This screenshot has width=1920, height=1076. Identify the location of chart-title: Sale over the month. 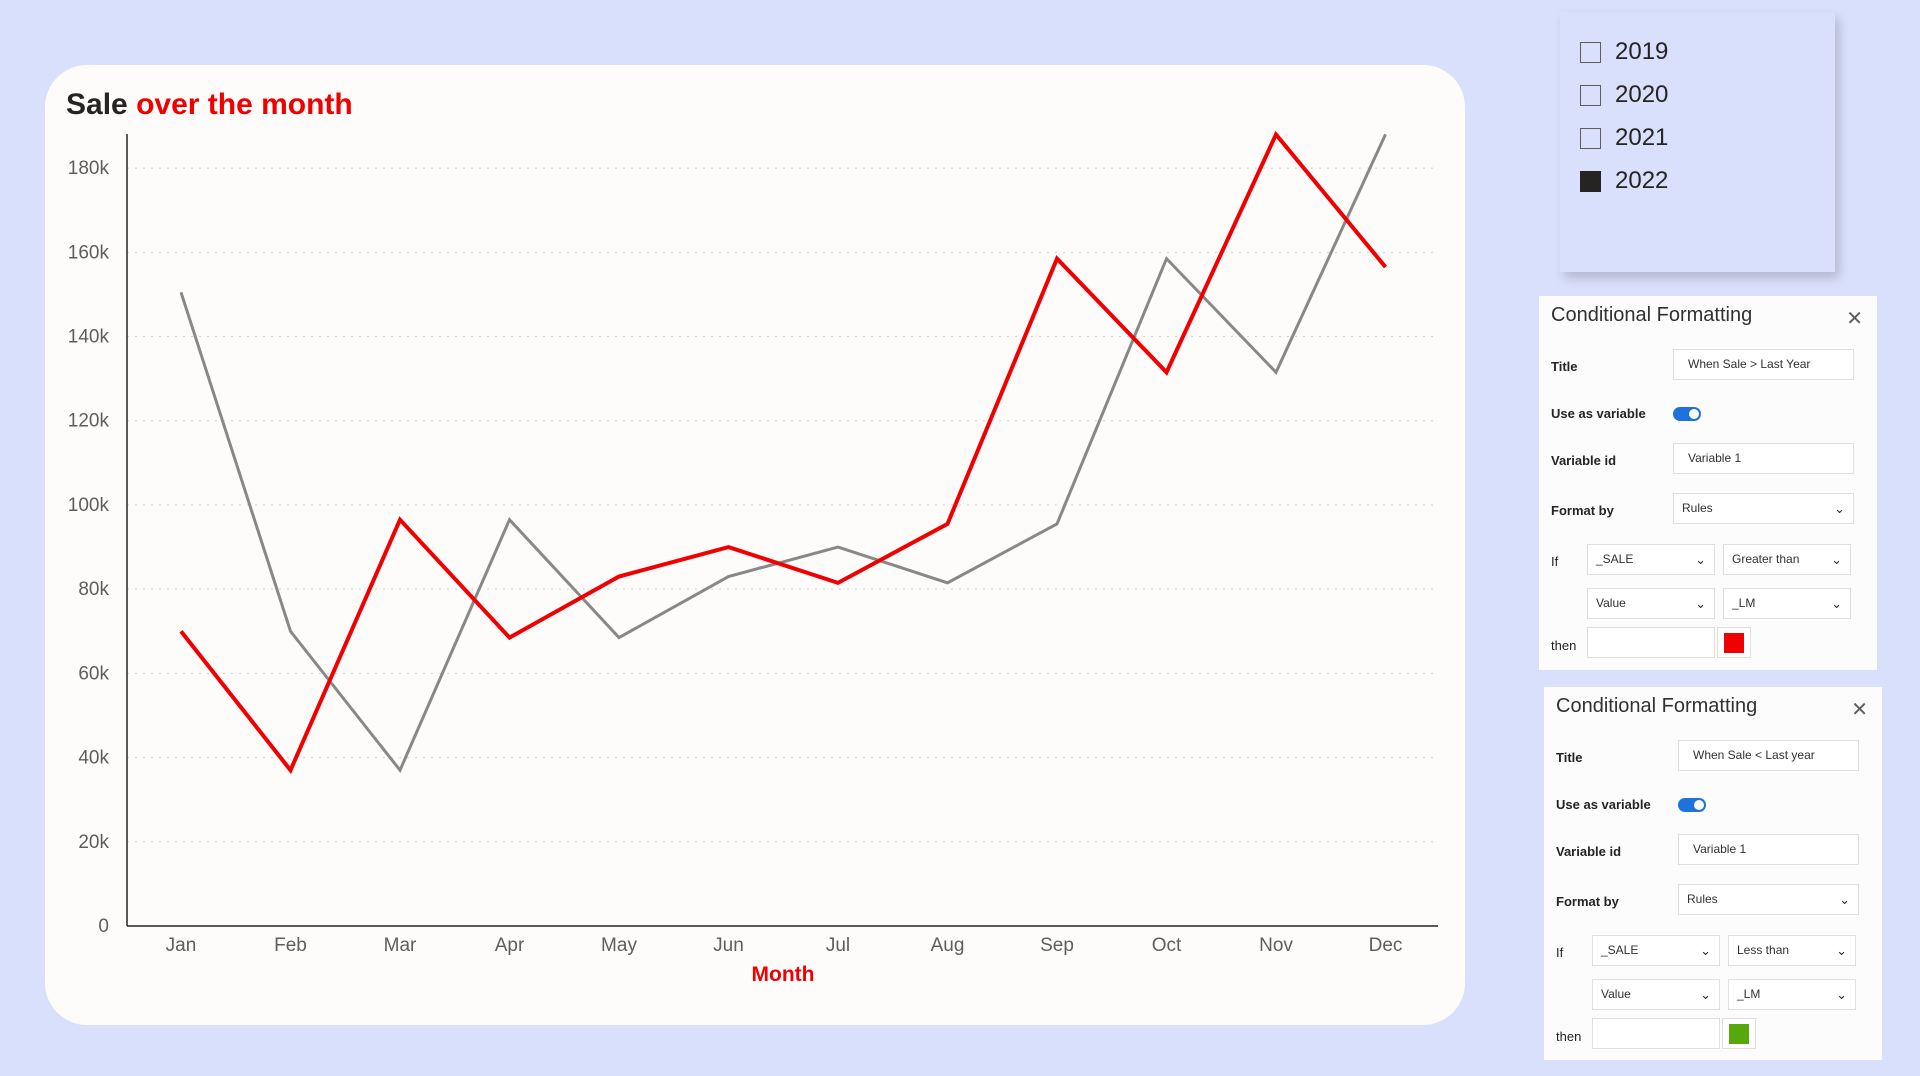
(209, 105).